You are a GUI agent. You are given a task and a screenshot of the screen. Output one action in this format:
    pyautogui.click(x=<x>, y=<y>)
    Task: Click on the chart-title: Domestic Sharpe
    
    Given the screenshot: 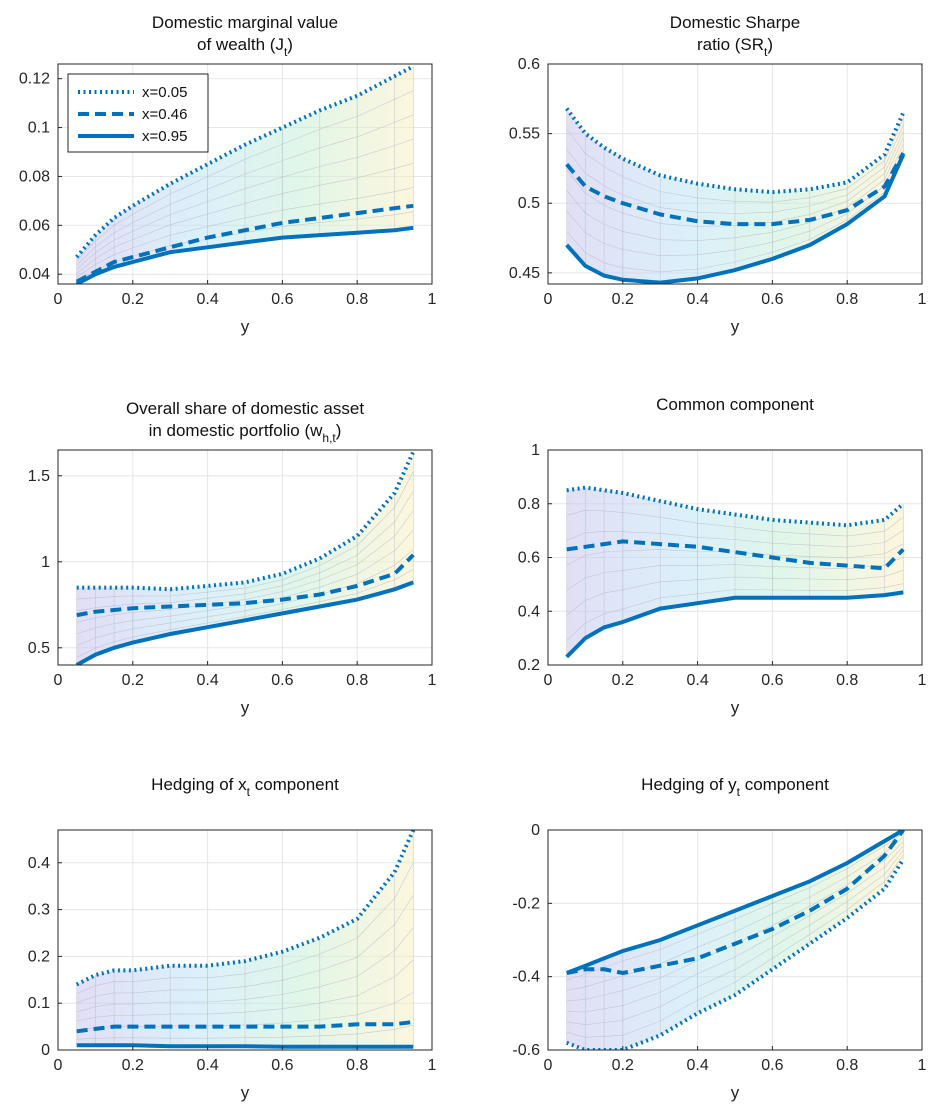 What is the action you would take?
    pyautogui.click(x=735, y=22)
    